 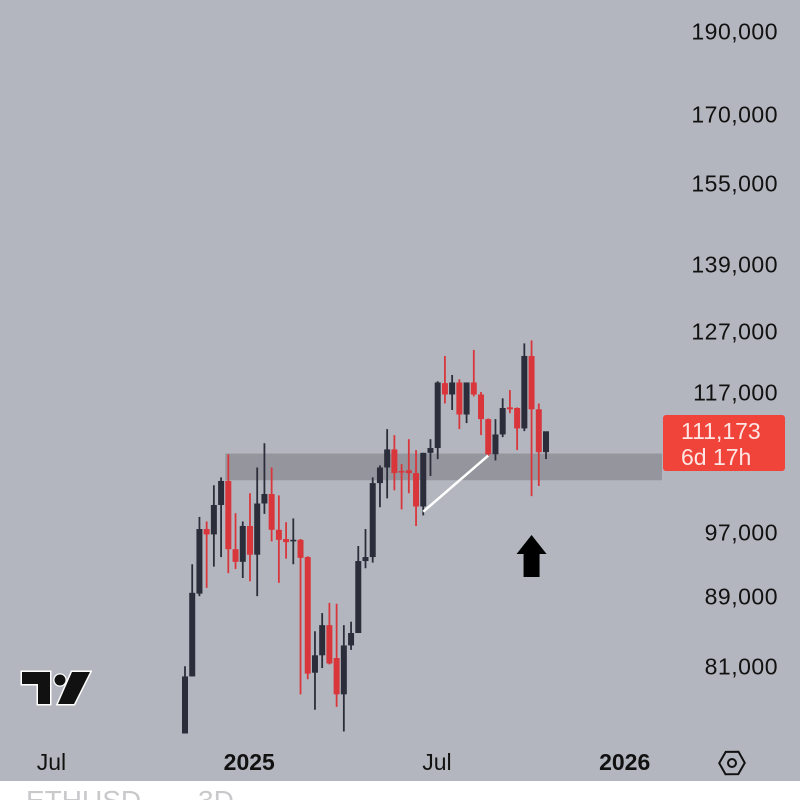 I want to click on price-tick-label: 81,000, so click(x=741, y=666).